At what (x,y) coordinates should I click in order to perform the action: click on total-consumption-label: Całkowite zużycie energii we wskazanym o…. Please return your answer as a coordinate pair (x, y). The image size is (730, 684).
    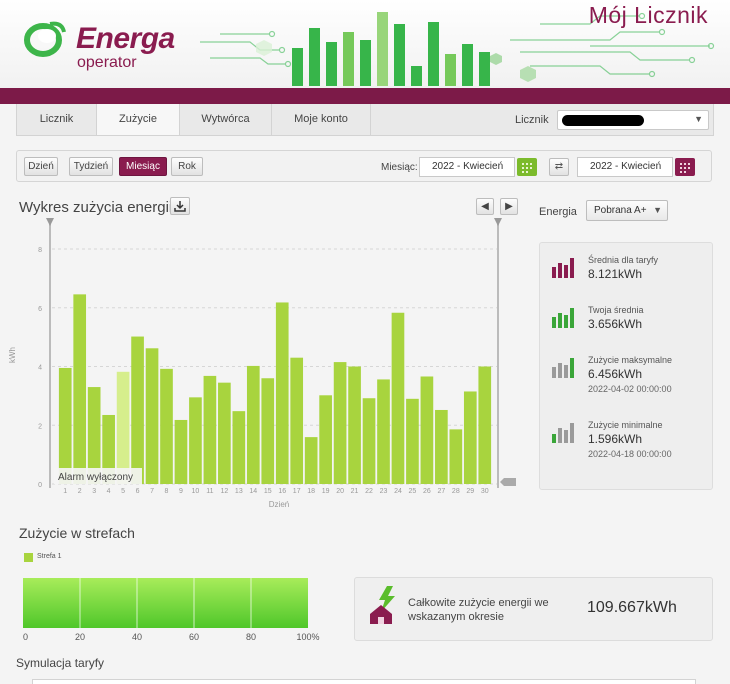
    Looking at the image, I should click on (478, 610).